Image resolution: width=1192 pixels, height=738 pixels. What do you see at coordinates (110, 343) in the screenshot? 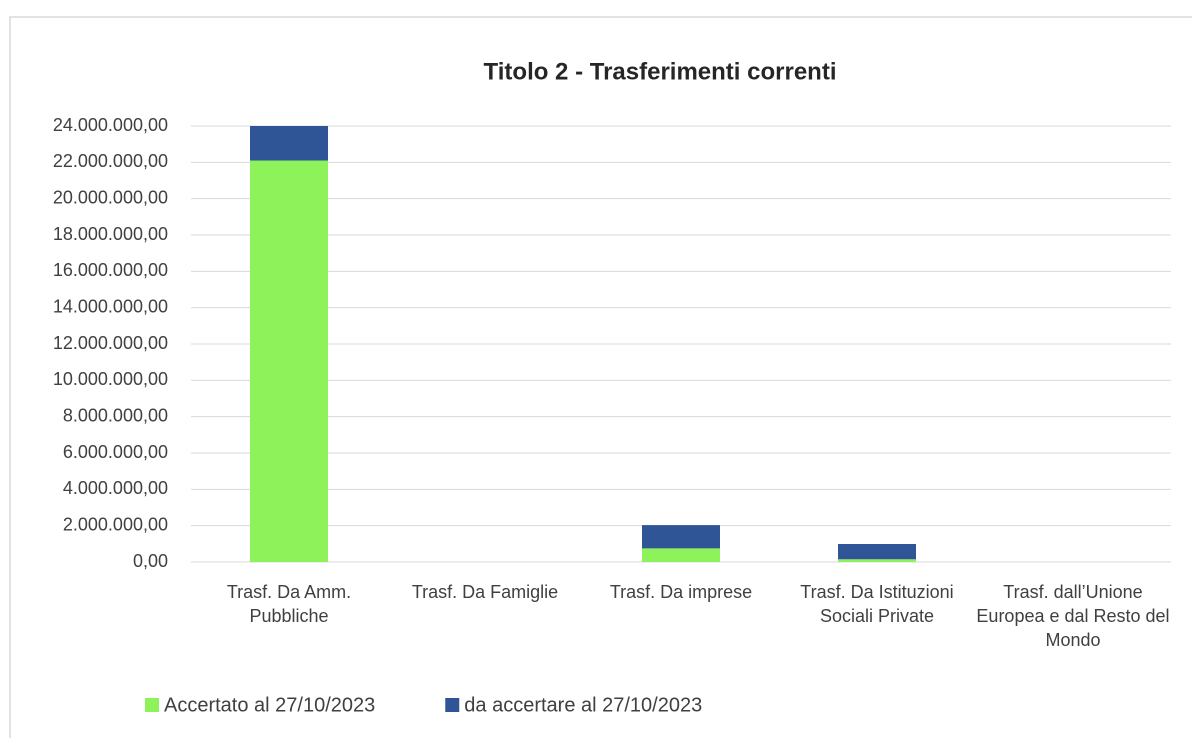
I see `y-tick-label: 12.000.000,00` at bounding box center [110, 343].